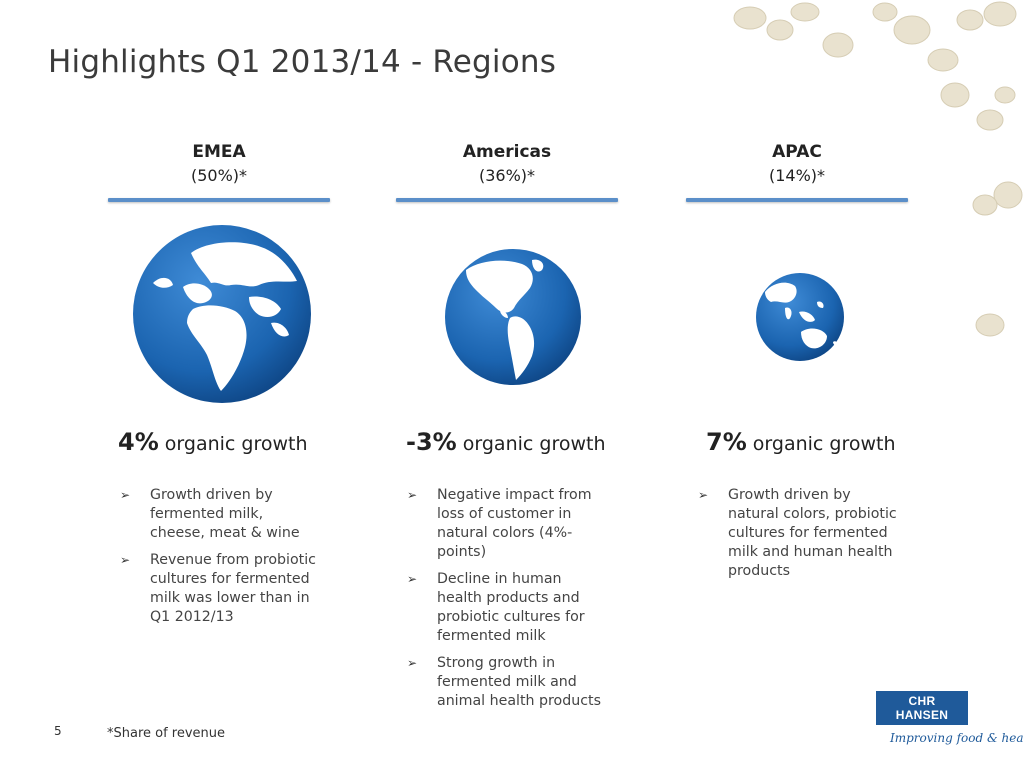  Describe the element at coordinates (219, 175) in the screenshot. I see `region-share: (50%)*` at that location.